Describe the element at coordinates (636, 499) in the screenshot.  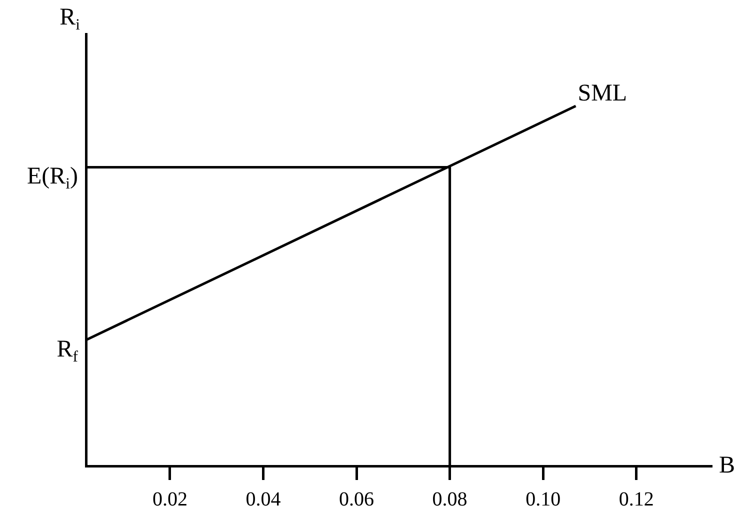
I see `x-tick-label: 0.12` at that location.